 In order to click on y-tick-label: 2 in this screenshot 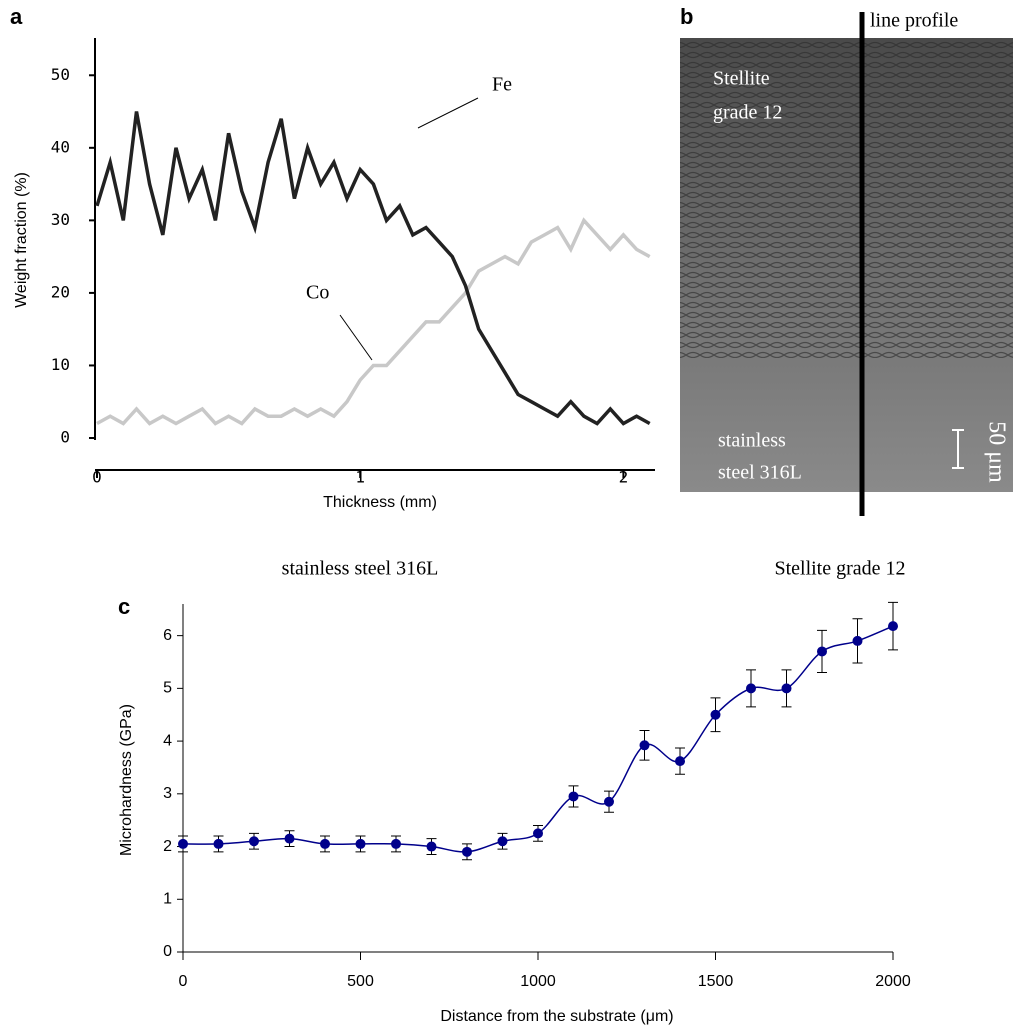, I will do `click(167, 846)`.